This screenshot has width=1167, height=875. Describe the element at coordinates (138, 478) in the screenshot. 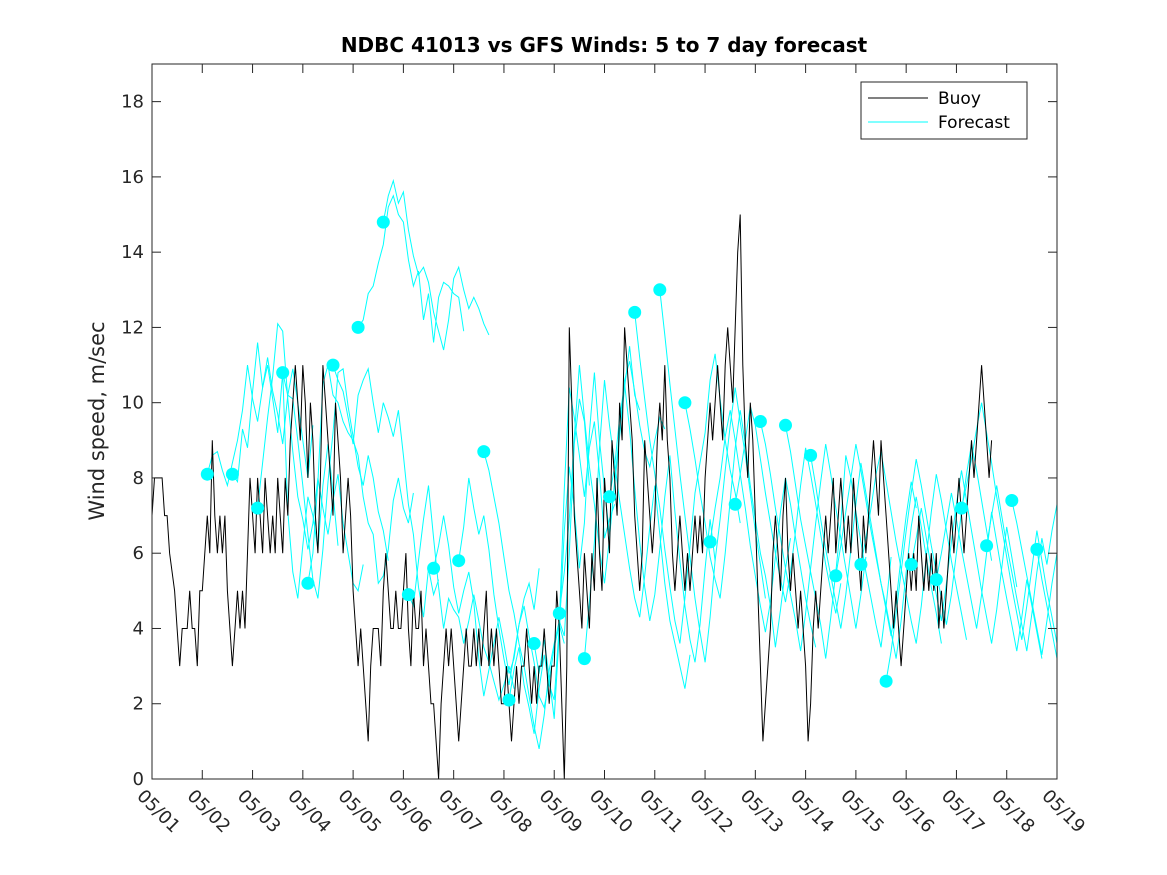

I see `y-tick-label: 8` at that location.